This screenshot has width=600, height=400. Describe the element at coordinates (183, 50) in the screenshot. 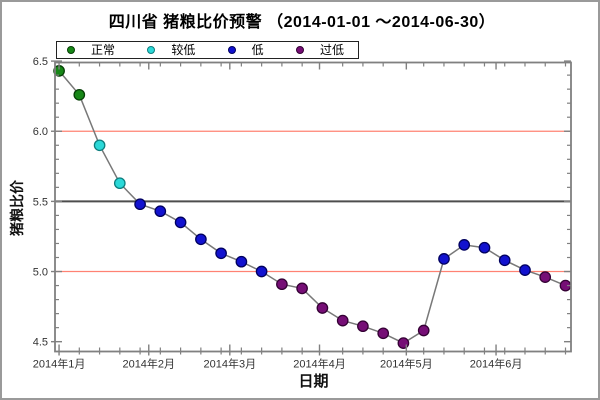

I see `legend-label-lowish: 较低` at that location.